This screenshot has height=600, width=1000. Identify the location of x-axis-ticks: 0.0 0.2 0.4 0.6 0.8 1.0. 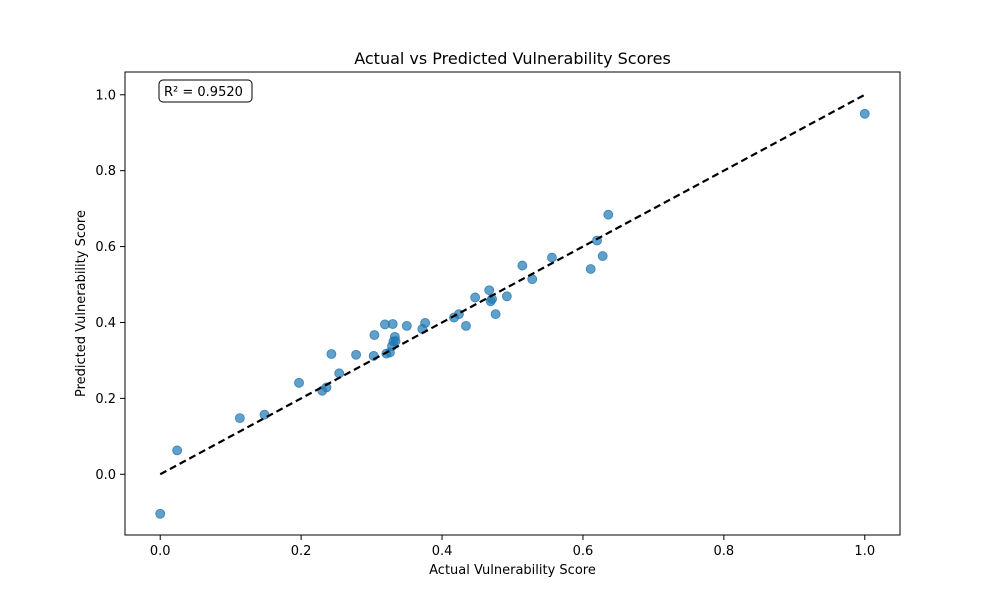
(512, 547).